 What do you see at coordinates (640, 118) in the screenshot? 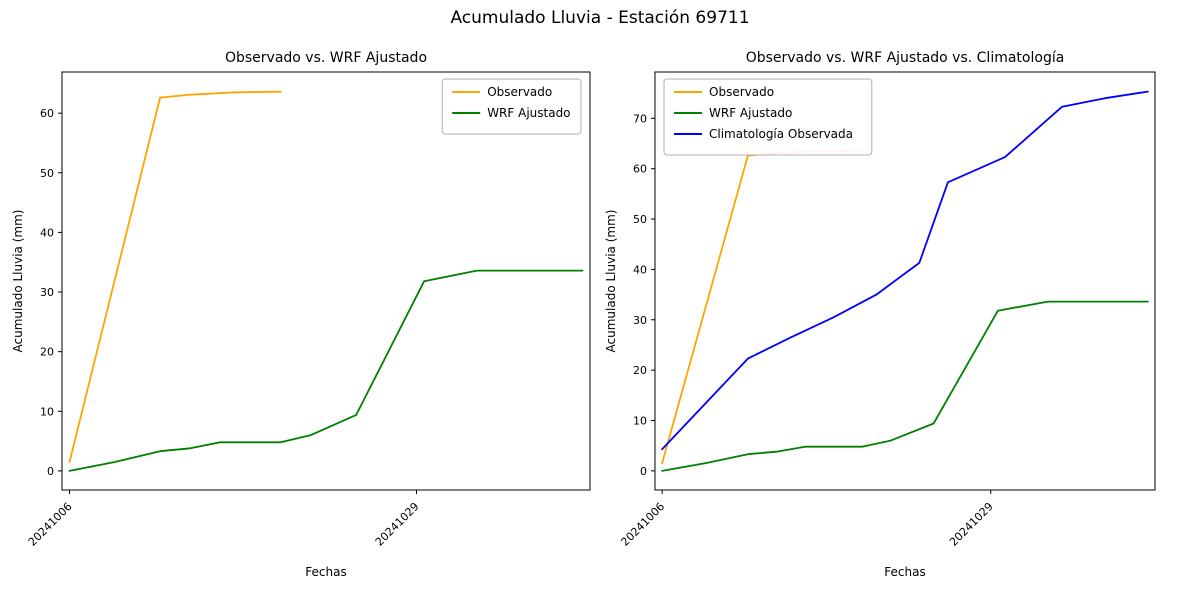
I see `y-tick-label: 70` at bounding box center [640, 118].